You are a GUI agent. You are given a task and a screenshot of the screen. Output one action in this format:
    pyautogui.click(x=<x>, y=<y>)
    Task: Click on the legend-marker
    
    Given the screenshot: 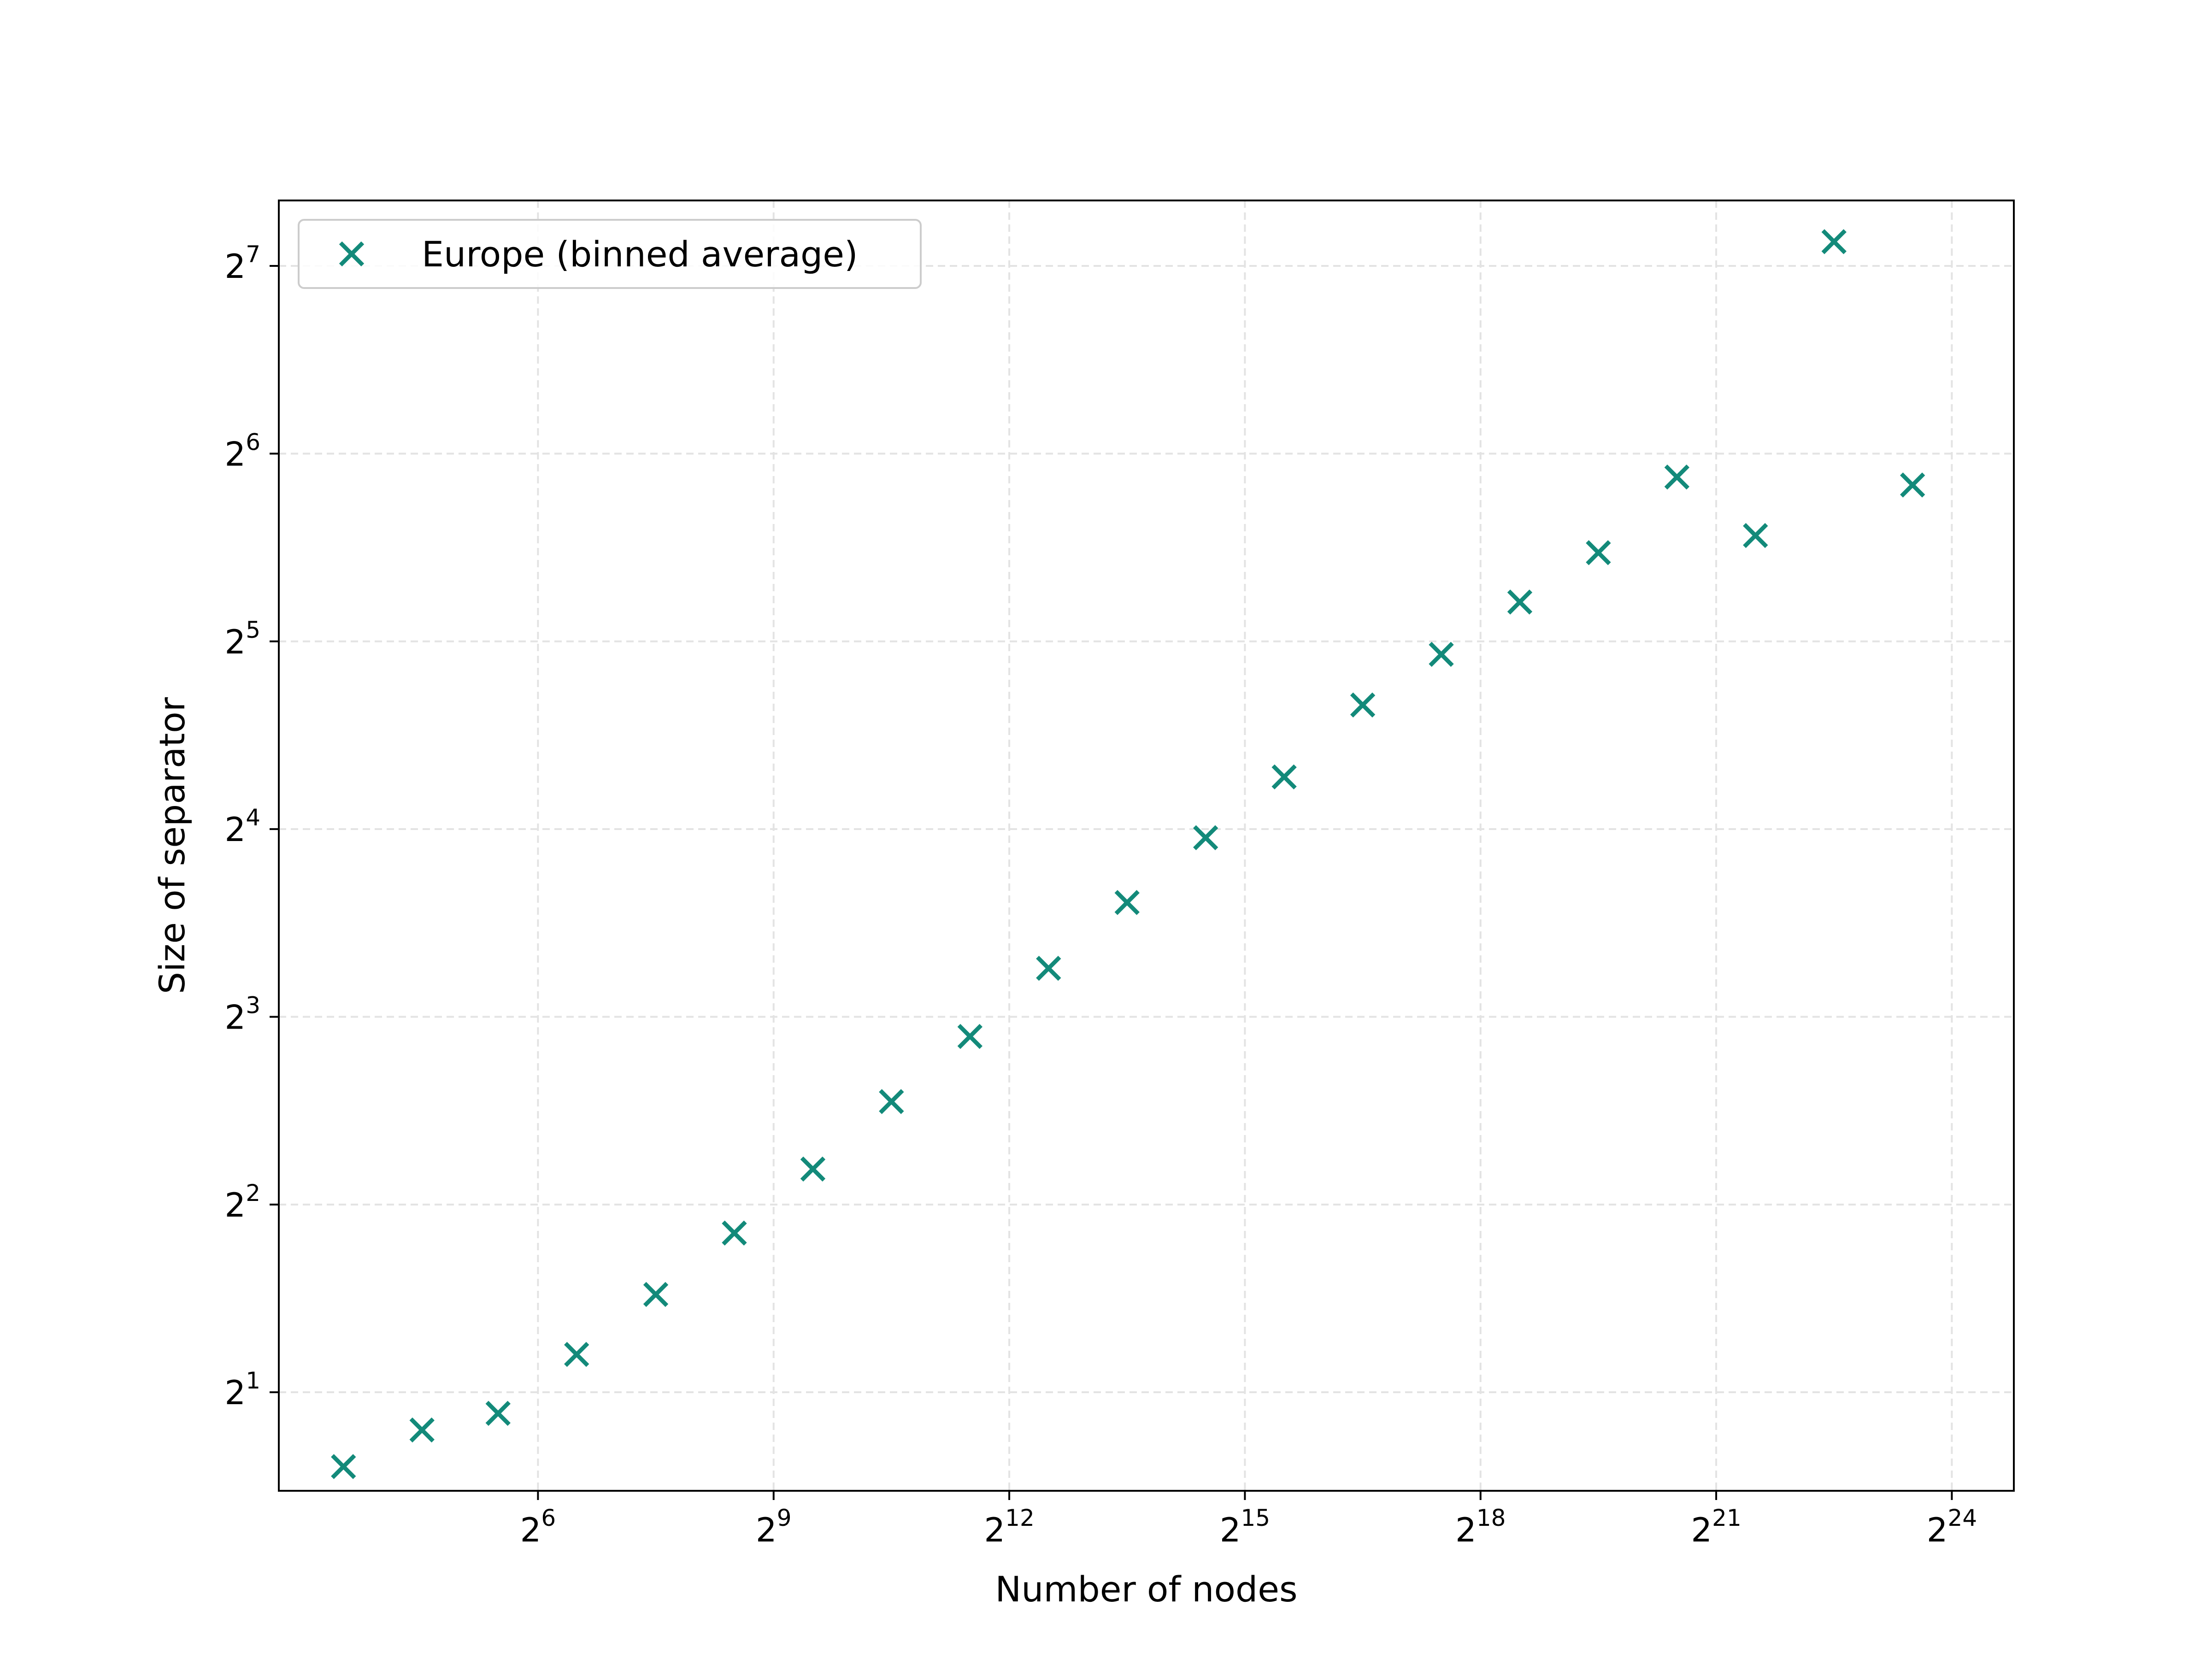 What is the action you would take?
    pyautogui.click(x=352, y=254)
    